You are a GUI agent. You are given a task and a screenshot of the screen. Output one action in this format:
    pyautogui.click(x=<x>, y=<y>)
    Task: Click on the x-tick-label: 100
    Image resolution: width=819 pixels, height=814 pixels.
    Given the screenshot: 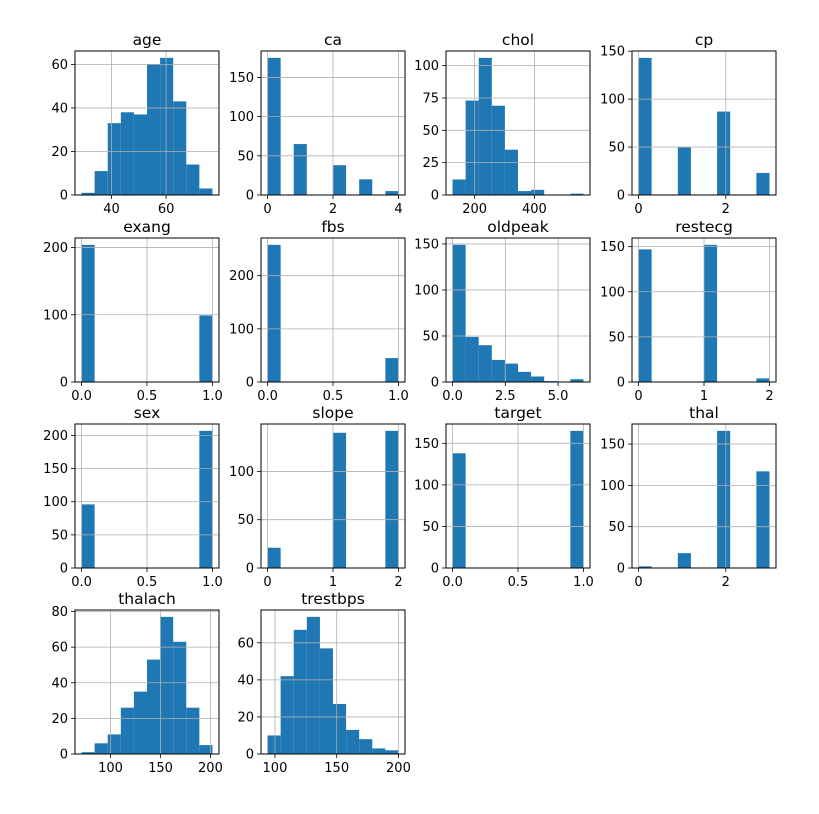 What is the action you would take?
    pyautogui.click(x=275, y=768)
    